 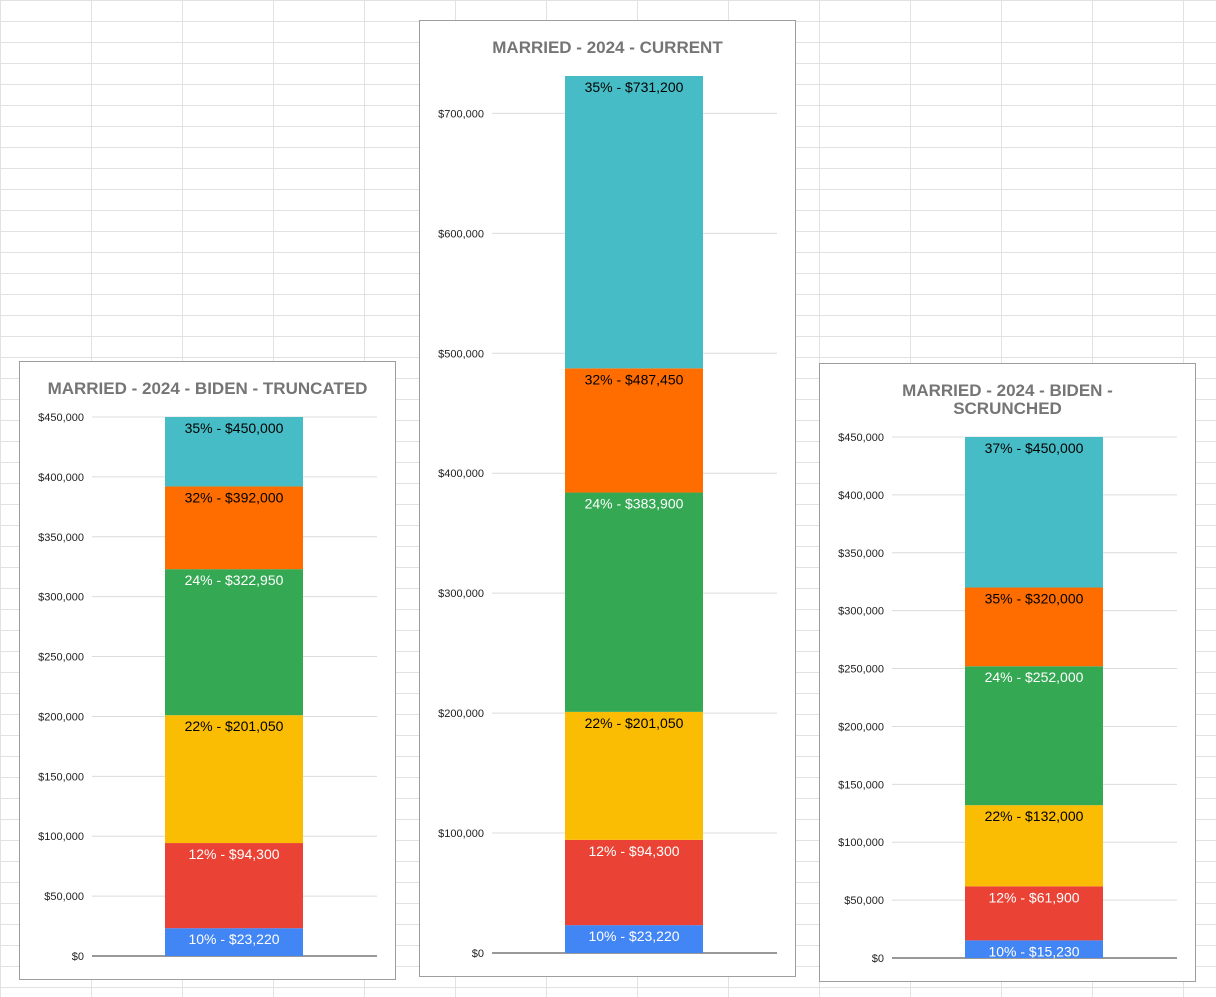 What do you see at coordinates (1034, 599) in the screenshot?
I see `bar-segment-label: 35% - $320,000` at bounding box center [1034, 599].